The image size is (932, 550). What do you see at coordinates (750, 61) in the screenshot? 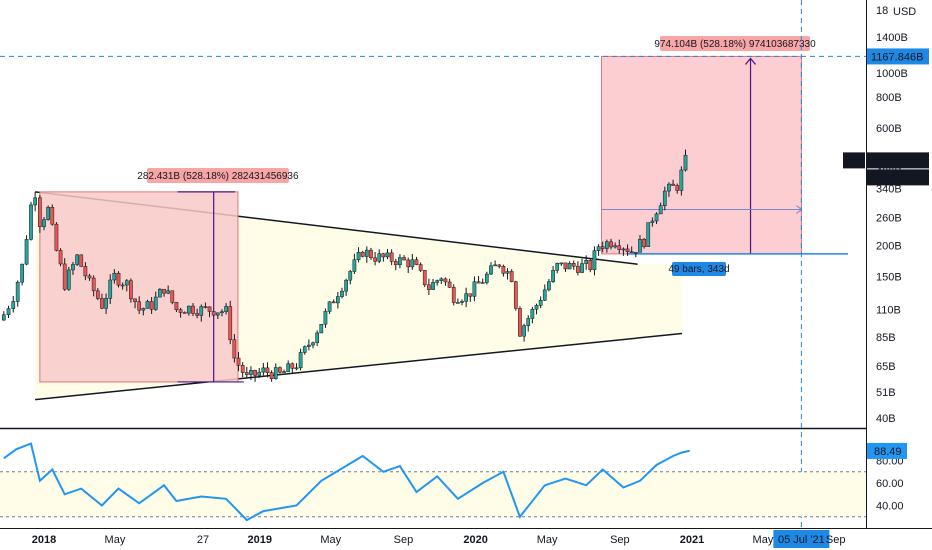
I see `projection-arrowhead` at bounding box center [750, 61].